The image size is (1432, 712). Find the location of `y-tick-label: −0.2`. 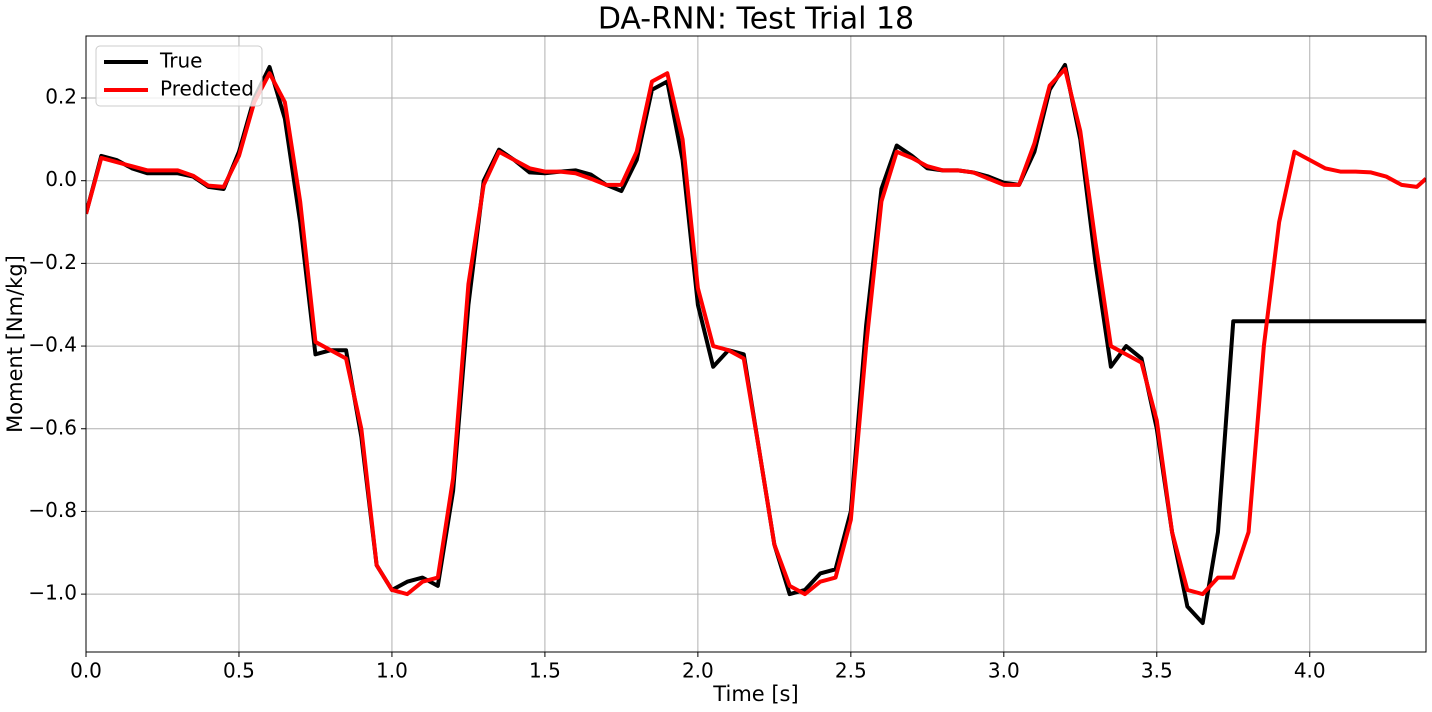

y-tick-label: −0.2 is located at coordinates (52, 262).